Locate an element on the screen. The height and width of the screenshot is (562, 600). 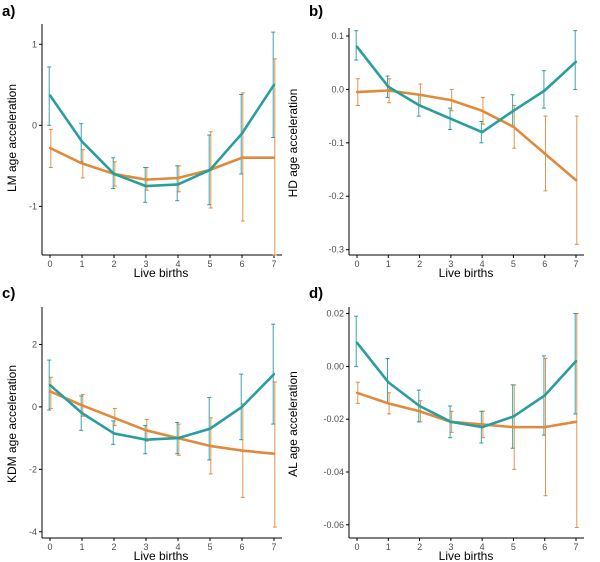
panel-c-label: c) is located at coordinates (8, 293).